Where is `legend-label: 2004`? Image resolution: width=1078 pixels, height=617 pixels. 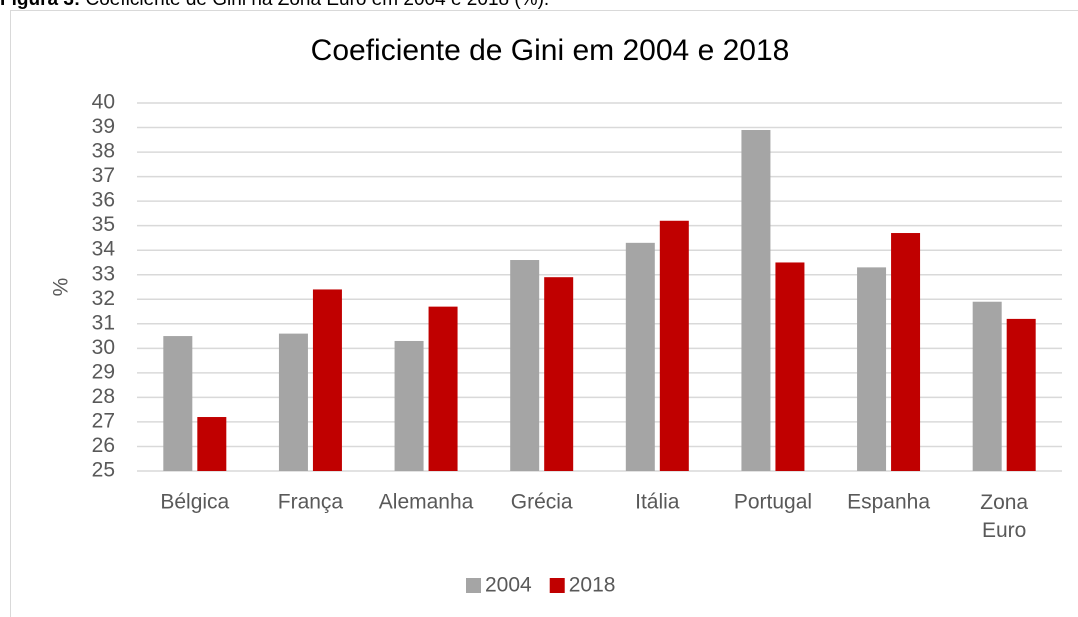
legend-label: 2004 is located at coordinates (508, 585).